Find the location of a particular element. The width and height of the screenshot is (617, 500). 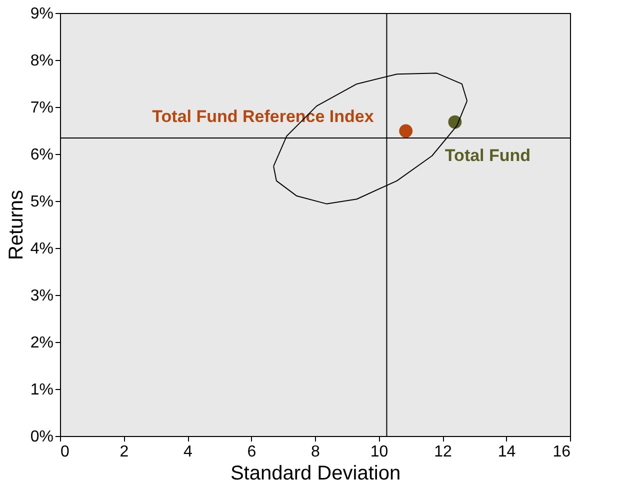

y-tick-label: 9% is located at coordinates (42, 14).